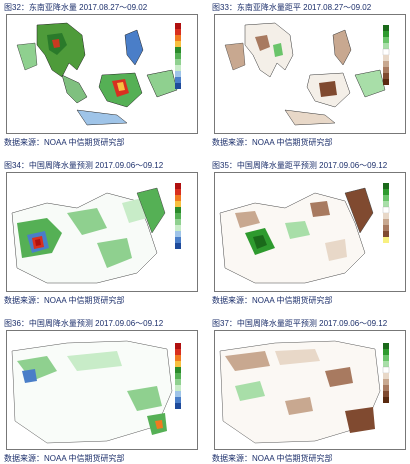 The image size is (410, 464). What do you see at coordinates (102, 74) in the screenshot?
I see `precipitation-map` at bounding box center [102, 74].